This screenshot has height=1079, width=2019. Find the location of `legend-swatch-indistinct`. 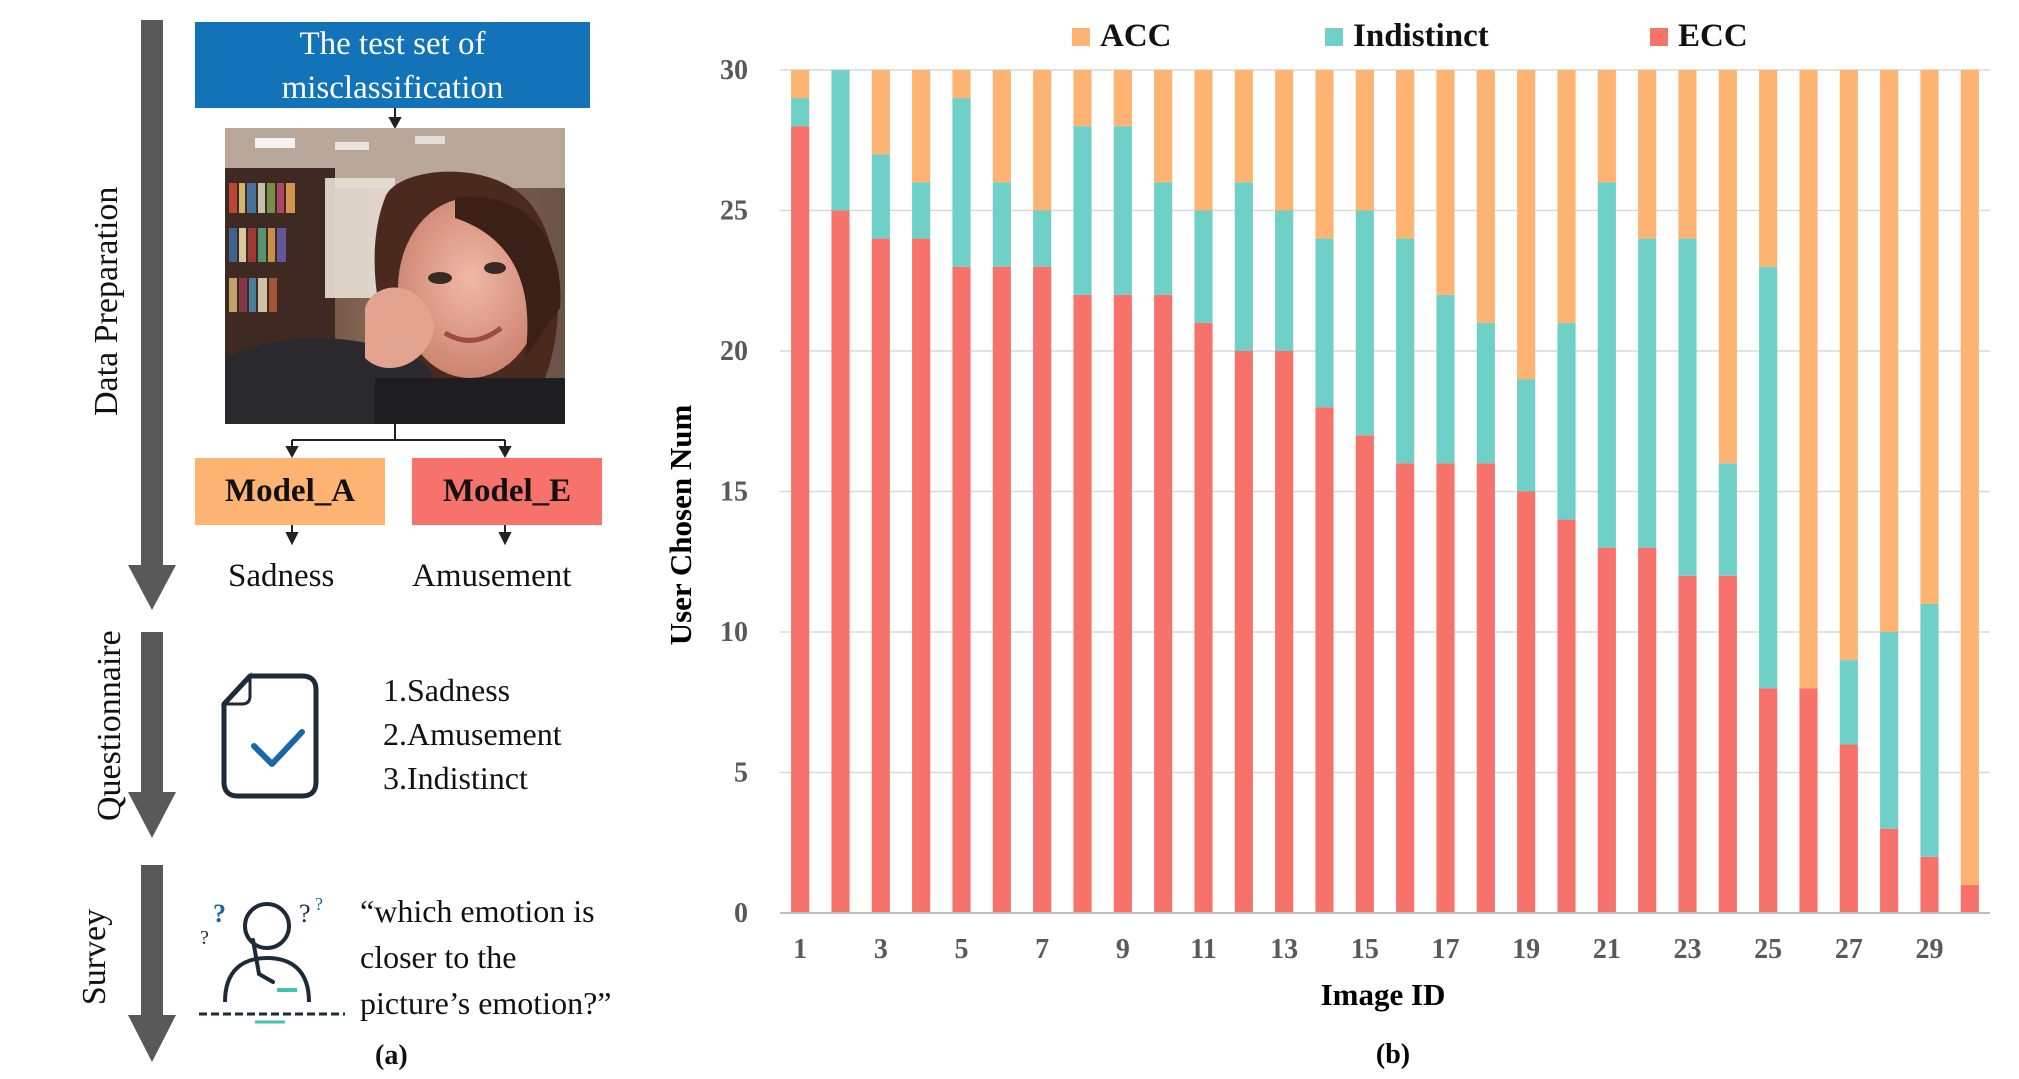

legend-swatch-indistinct is located at coordinates (1334, 37).